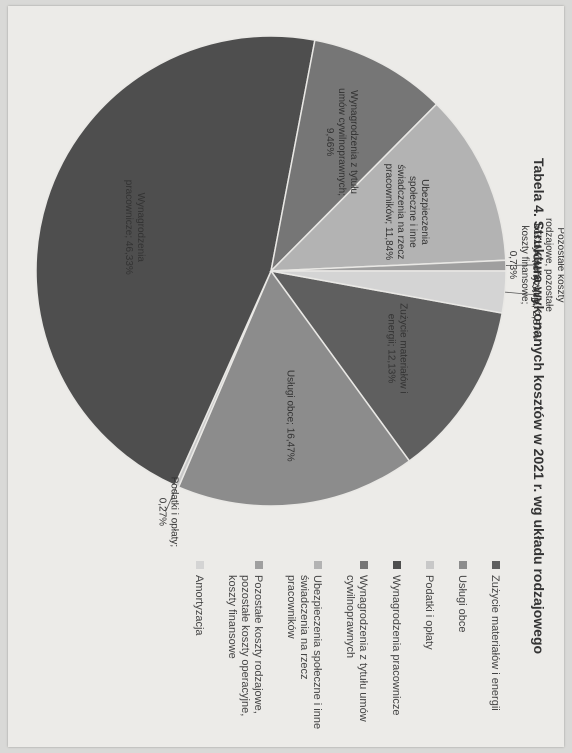  Describe the element at coordinates (289, 416) in the screenshot. I see `data-label-uslugi-obce: Usługi obce; 16,47%` at that location.